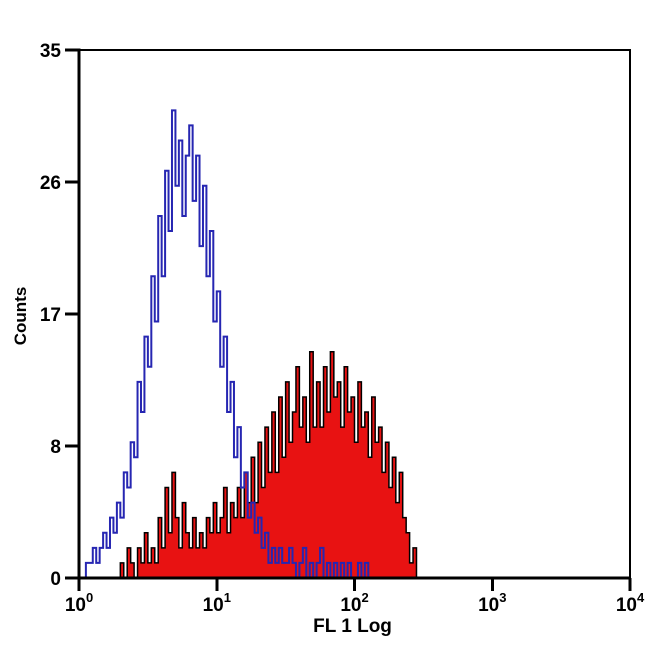 The width and height of the screenshot is (650, 650). What do you see at coordinates (352, 626) in the screenshot?
I see `fl1-log-axis-label: FL 1 Log` at bounding box center [352, 626].